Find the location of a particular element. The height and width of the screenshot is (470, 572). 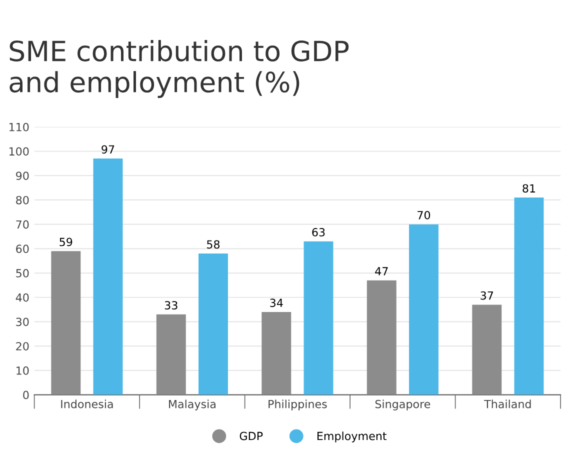

y-tick-label: 20 is located at coordinates (22, 346).